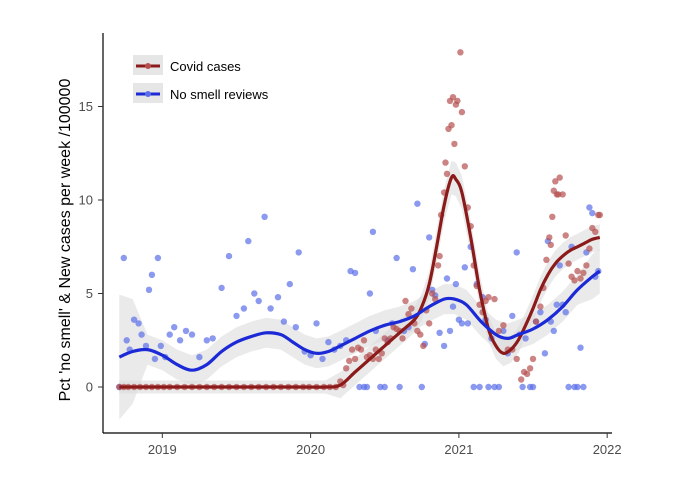 The height and width of the screenshot is (484, 680). I want to click on legend-item-covid-cases: Covid cases, so click(187, 65).